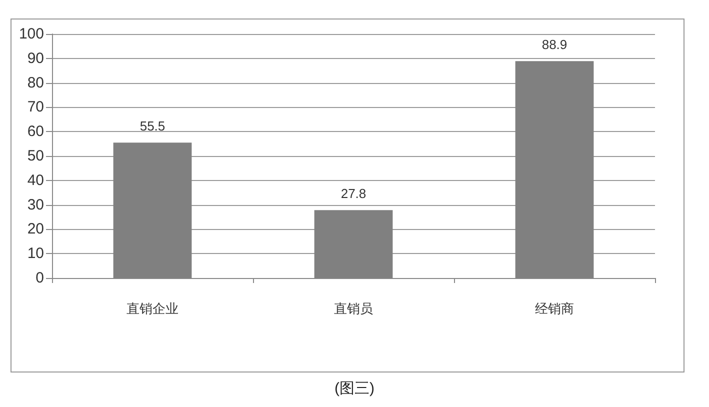  Describe the element at coordinates (35, 58) in the screenshot. I see `y-tick-label: 90` at that location.